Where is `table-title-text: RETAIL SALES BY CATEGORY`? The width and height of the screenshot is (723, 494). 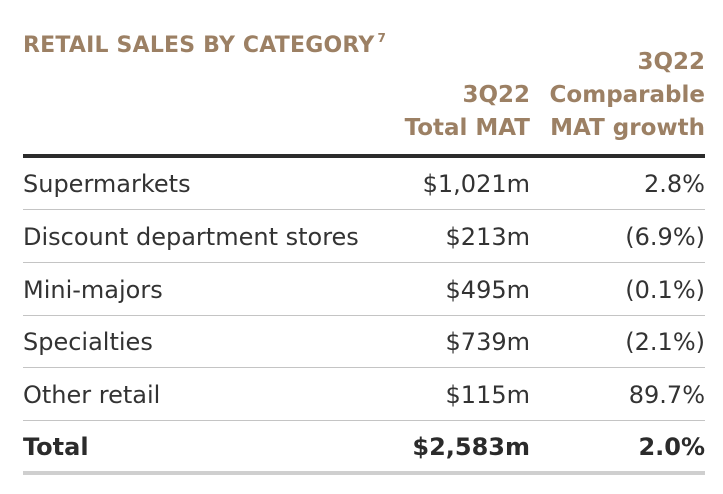
table-title-text: RETAIL SALES BY CATEGORY is located at coordinates (199, 45).